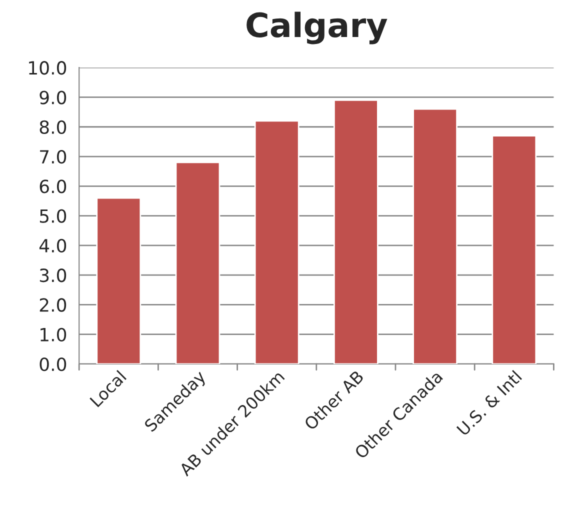  Describe the element at coordinates (53, 305) in the screenshot. I see `y-tick-label: 2.0` at that location.